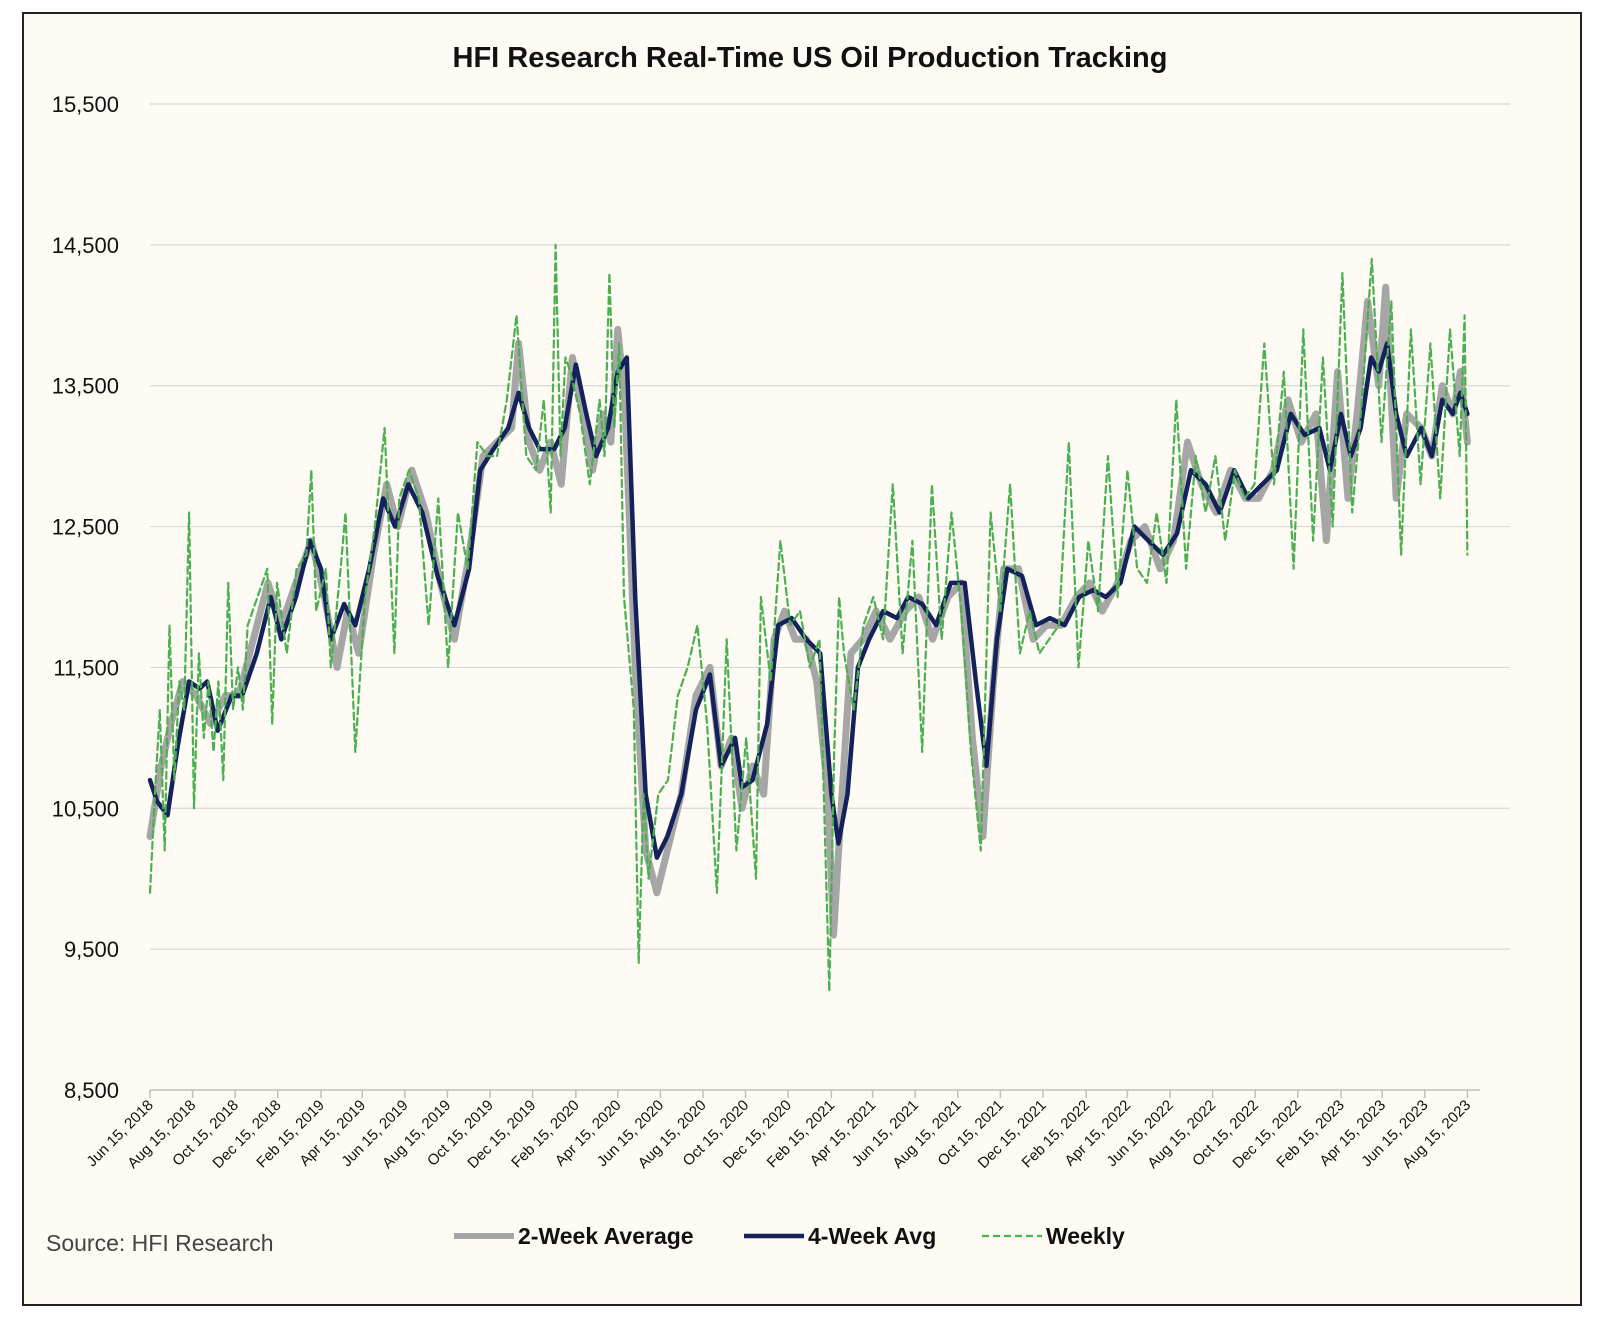 The image size is (1604, 1324). What do you see at coordinates (1085, 1236) in the screenshot?
I see `legend-label: Weekly` at bounding box center [1085, 1236].